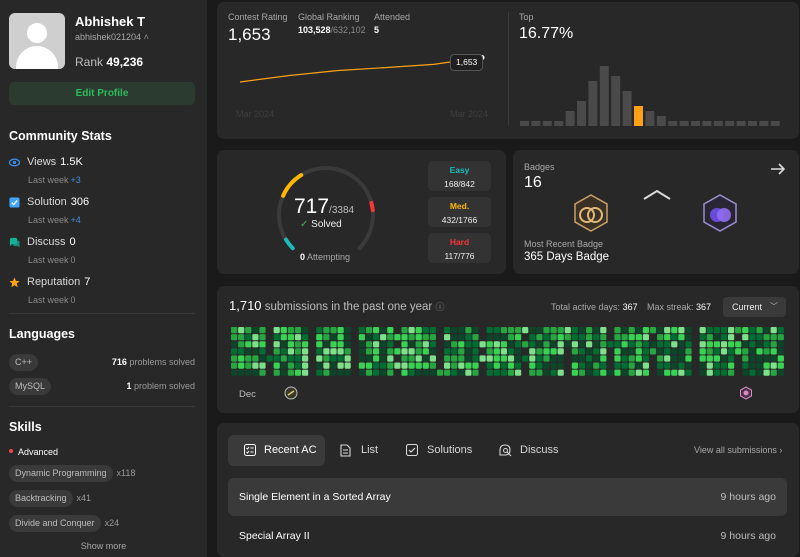 The image size is (800, 557). What do you see at coordinates (102, 93) in the screenshot?
I see `edit-profile-button: Edit Profile` at bounding box center [102, 93].